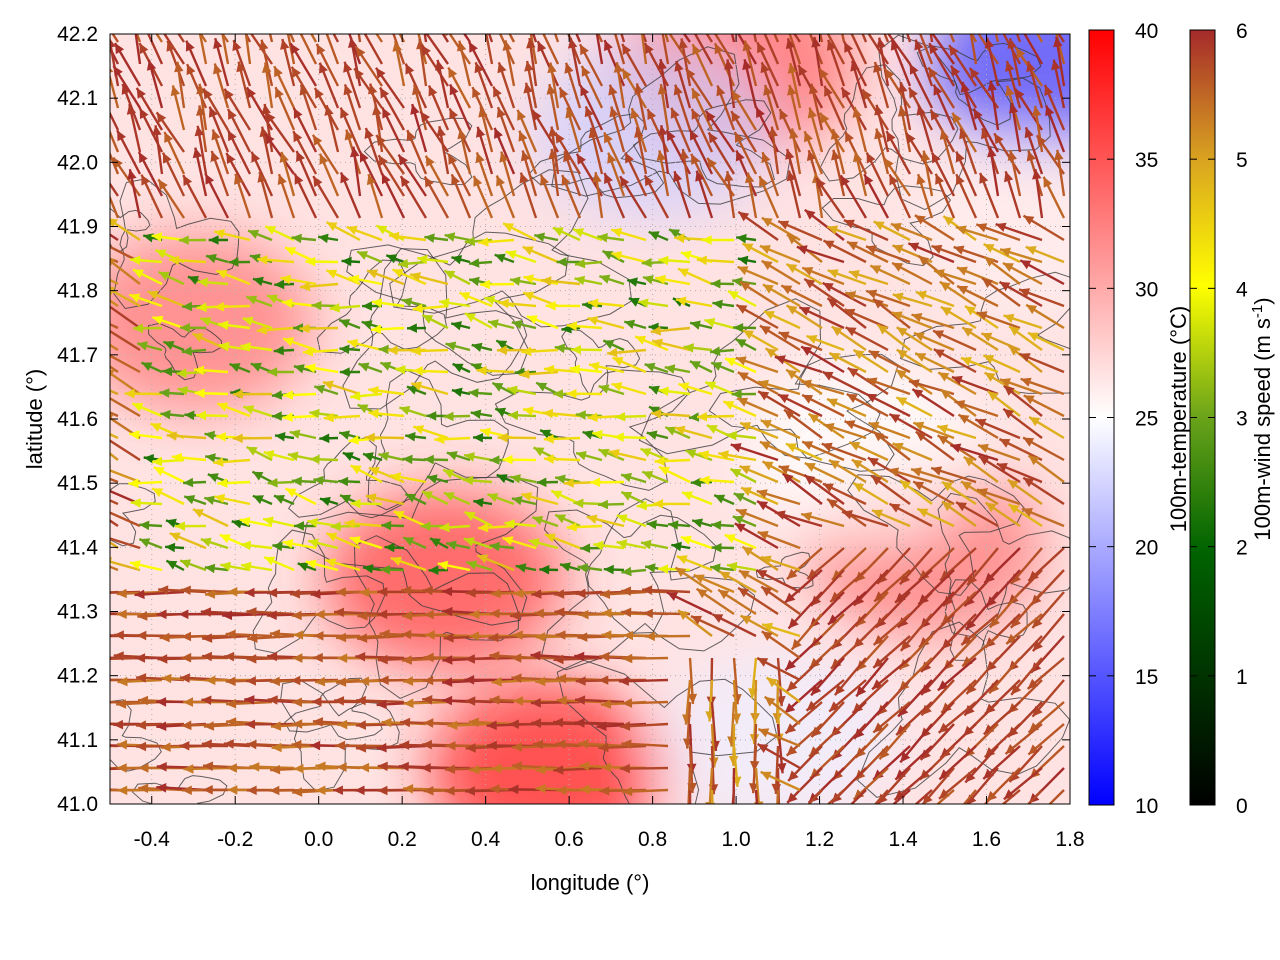 The width and height of the screenshot is (1280, 960). Describe the element at coordinates (486, 839) in the screenshot. I see `x-tick-label: 0.4` at that location.